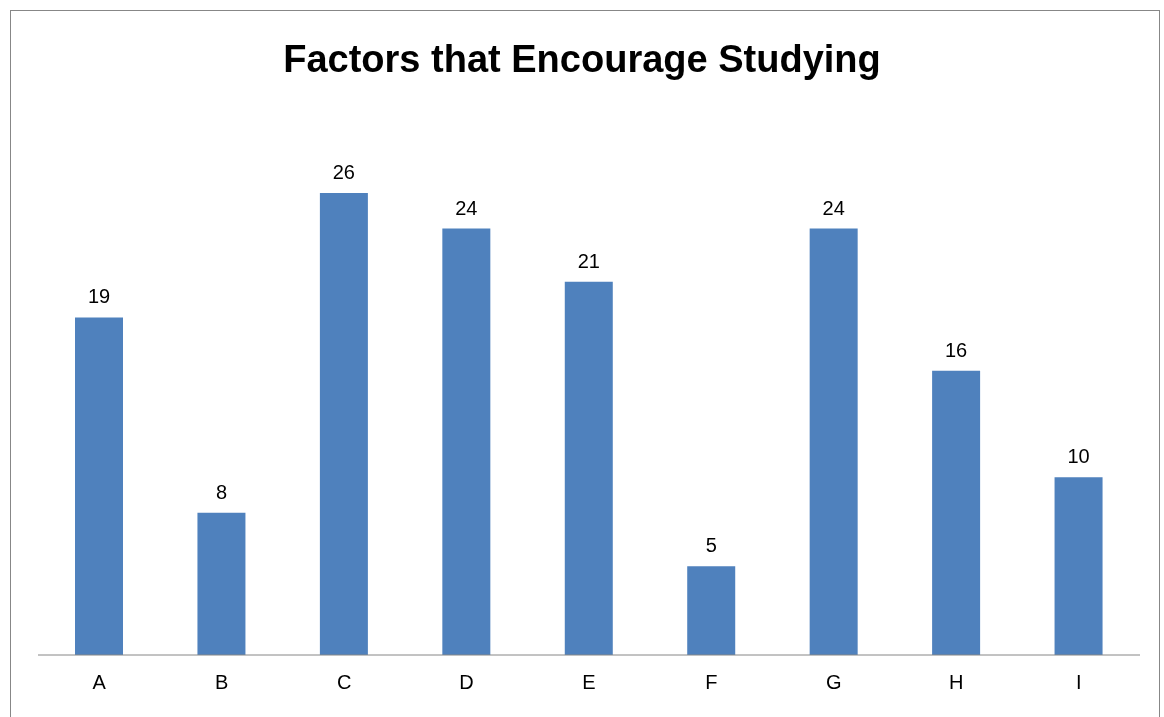 This screenshot has width=1164, height=717. I want to click on x-tick-label: C, so click(344, 682).